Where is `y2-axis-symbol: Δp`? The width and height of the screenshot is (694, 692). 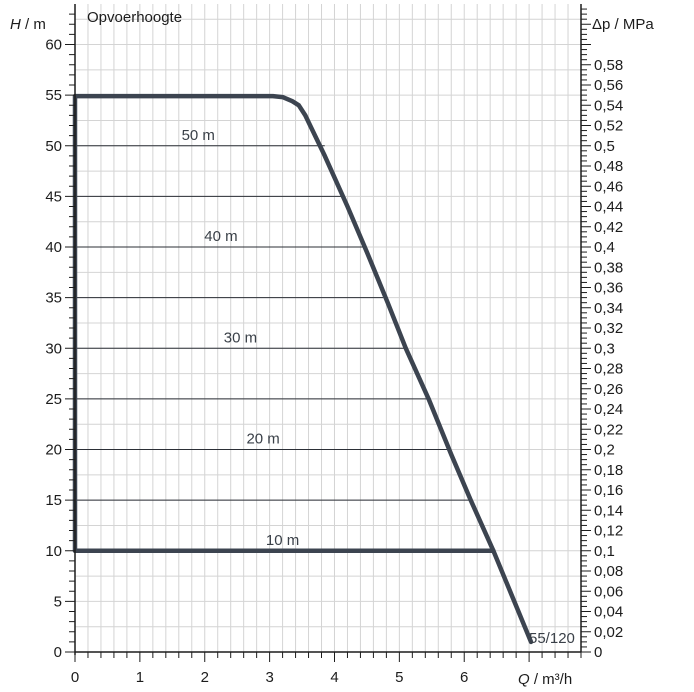
y2-axis-symbol: Δp is located at coordinates (601, 24).